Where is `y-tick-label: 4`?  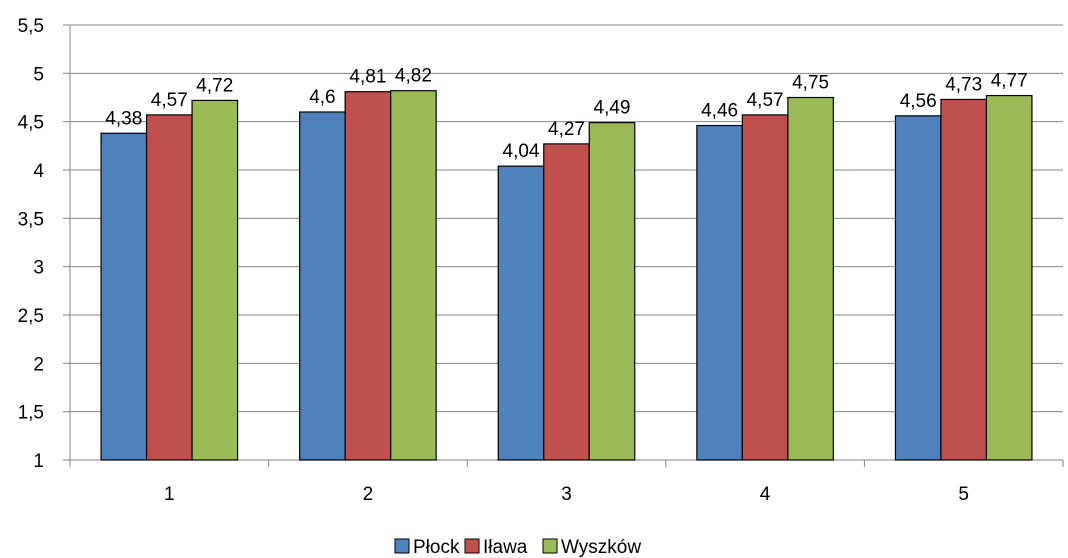 y-tick-label: 4 is located at coordinates (38, 171).